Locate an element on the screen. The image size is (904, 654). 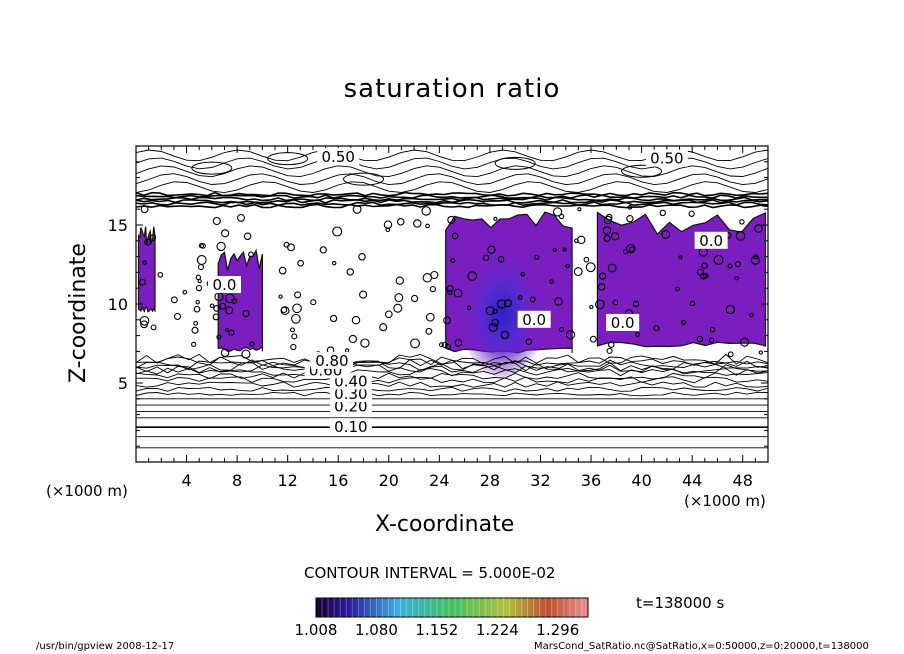
colorbar-tick-label: 1.152 is located at coordinates (436, 630).